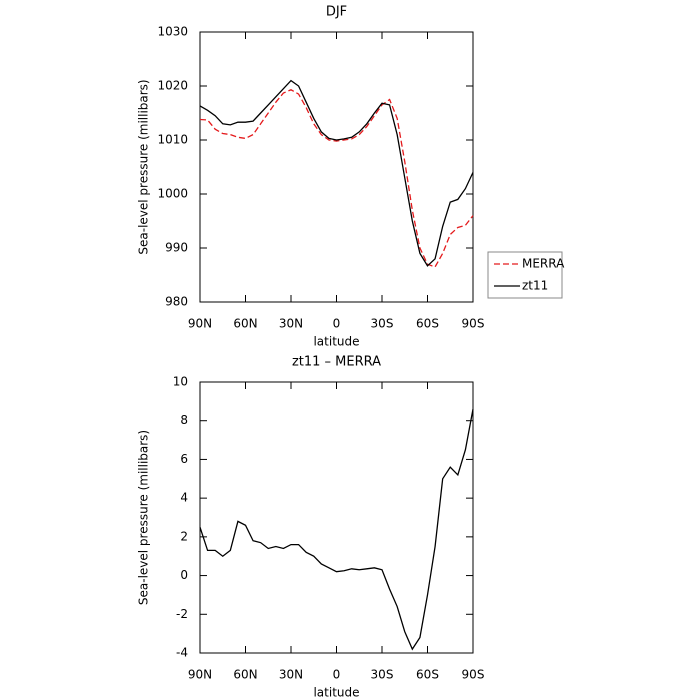 The height and width of the screenshot is (700, 700). I want to click on y-tick-label: -2, so click(182, 614).